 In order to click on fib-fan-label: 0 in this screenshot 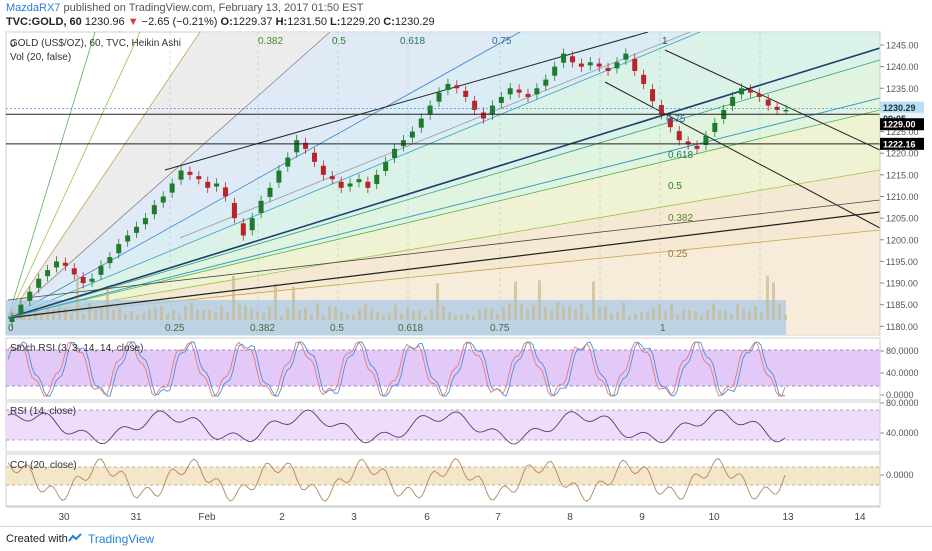, I will do `click(13, 44)`.